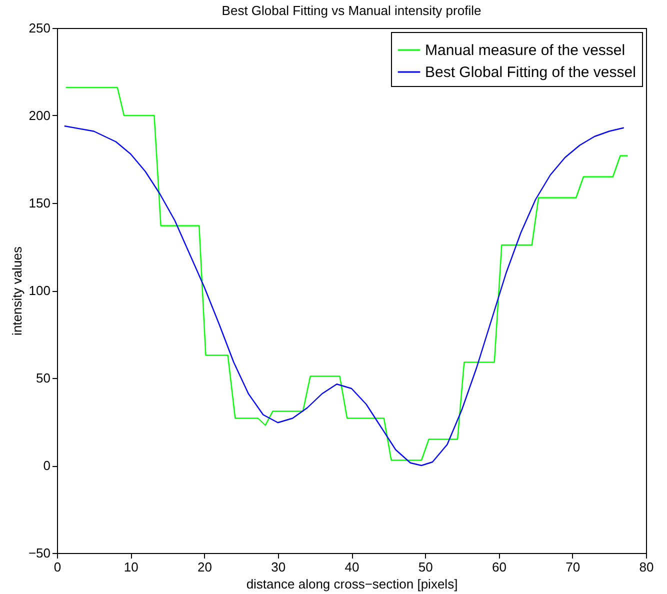  Describe the element at coordinates (205, 567) in the screenshot. I see `x-tick-label: 20` at that location.